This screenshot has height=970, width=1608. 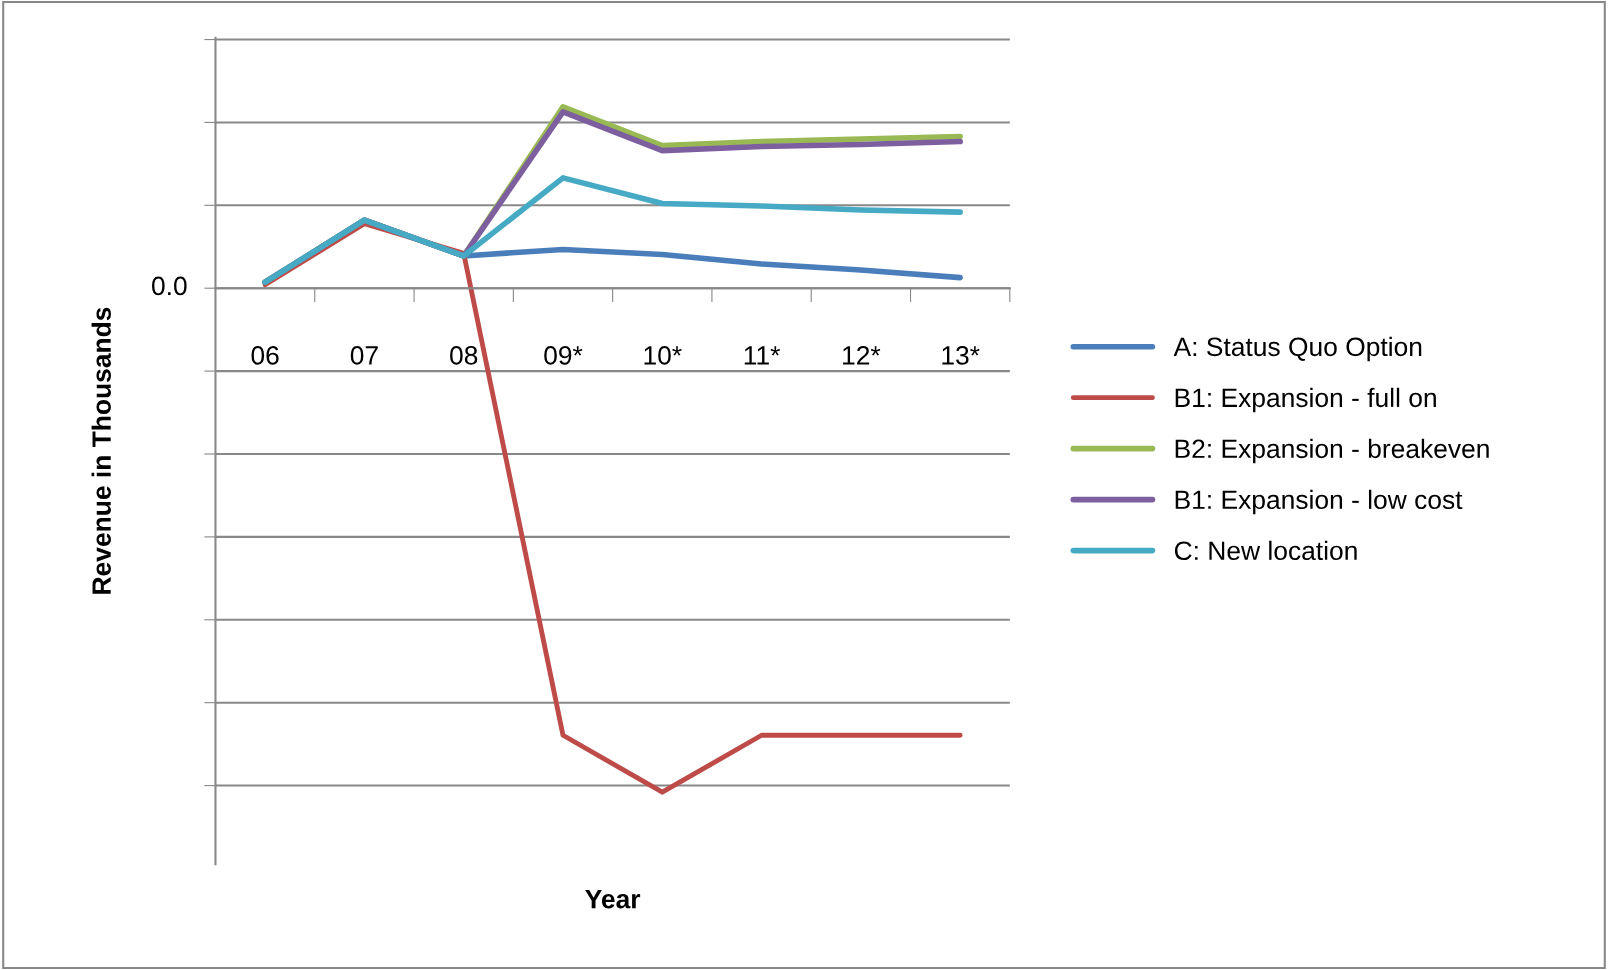 I want to click on legend-label: B2: Expansion - breakeven, so click(x=1332, y=451).